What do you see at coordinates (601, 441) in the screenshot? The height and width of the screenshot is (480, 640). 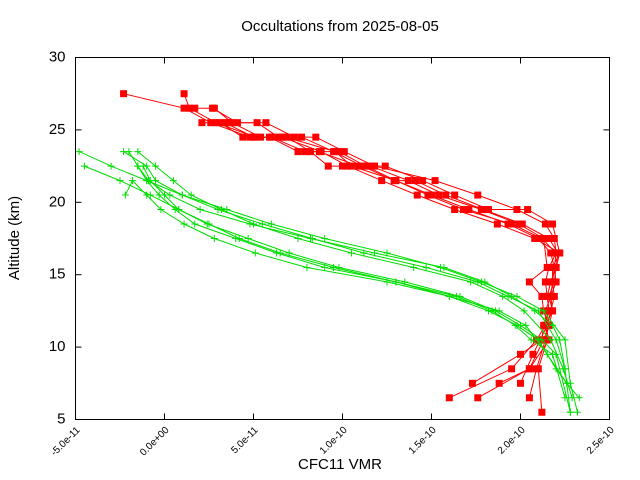 I see `x-tick-label: 2.5e-10` at bounding box center [601, 441].